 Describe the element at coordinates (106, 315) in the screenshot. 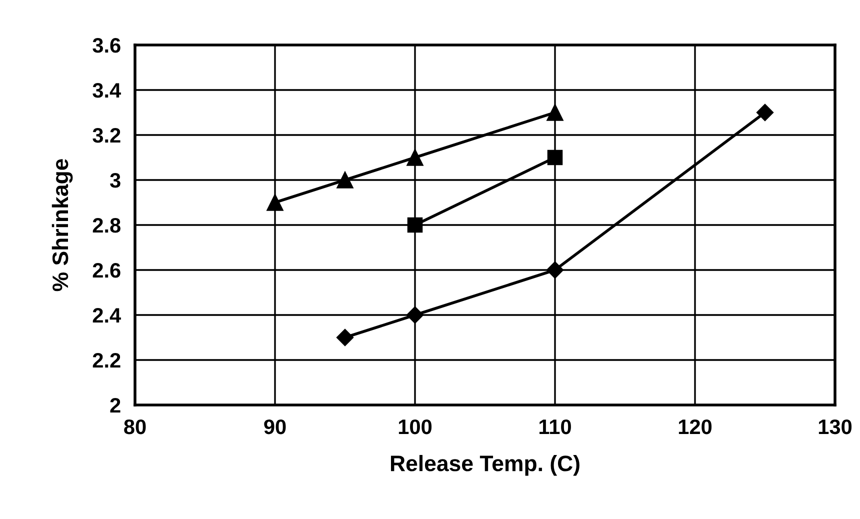

I see `y-tick-label: 2.4` at that location.